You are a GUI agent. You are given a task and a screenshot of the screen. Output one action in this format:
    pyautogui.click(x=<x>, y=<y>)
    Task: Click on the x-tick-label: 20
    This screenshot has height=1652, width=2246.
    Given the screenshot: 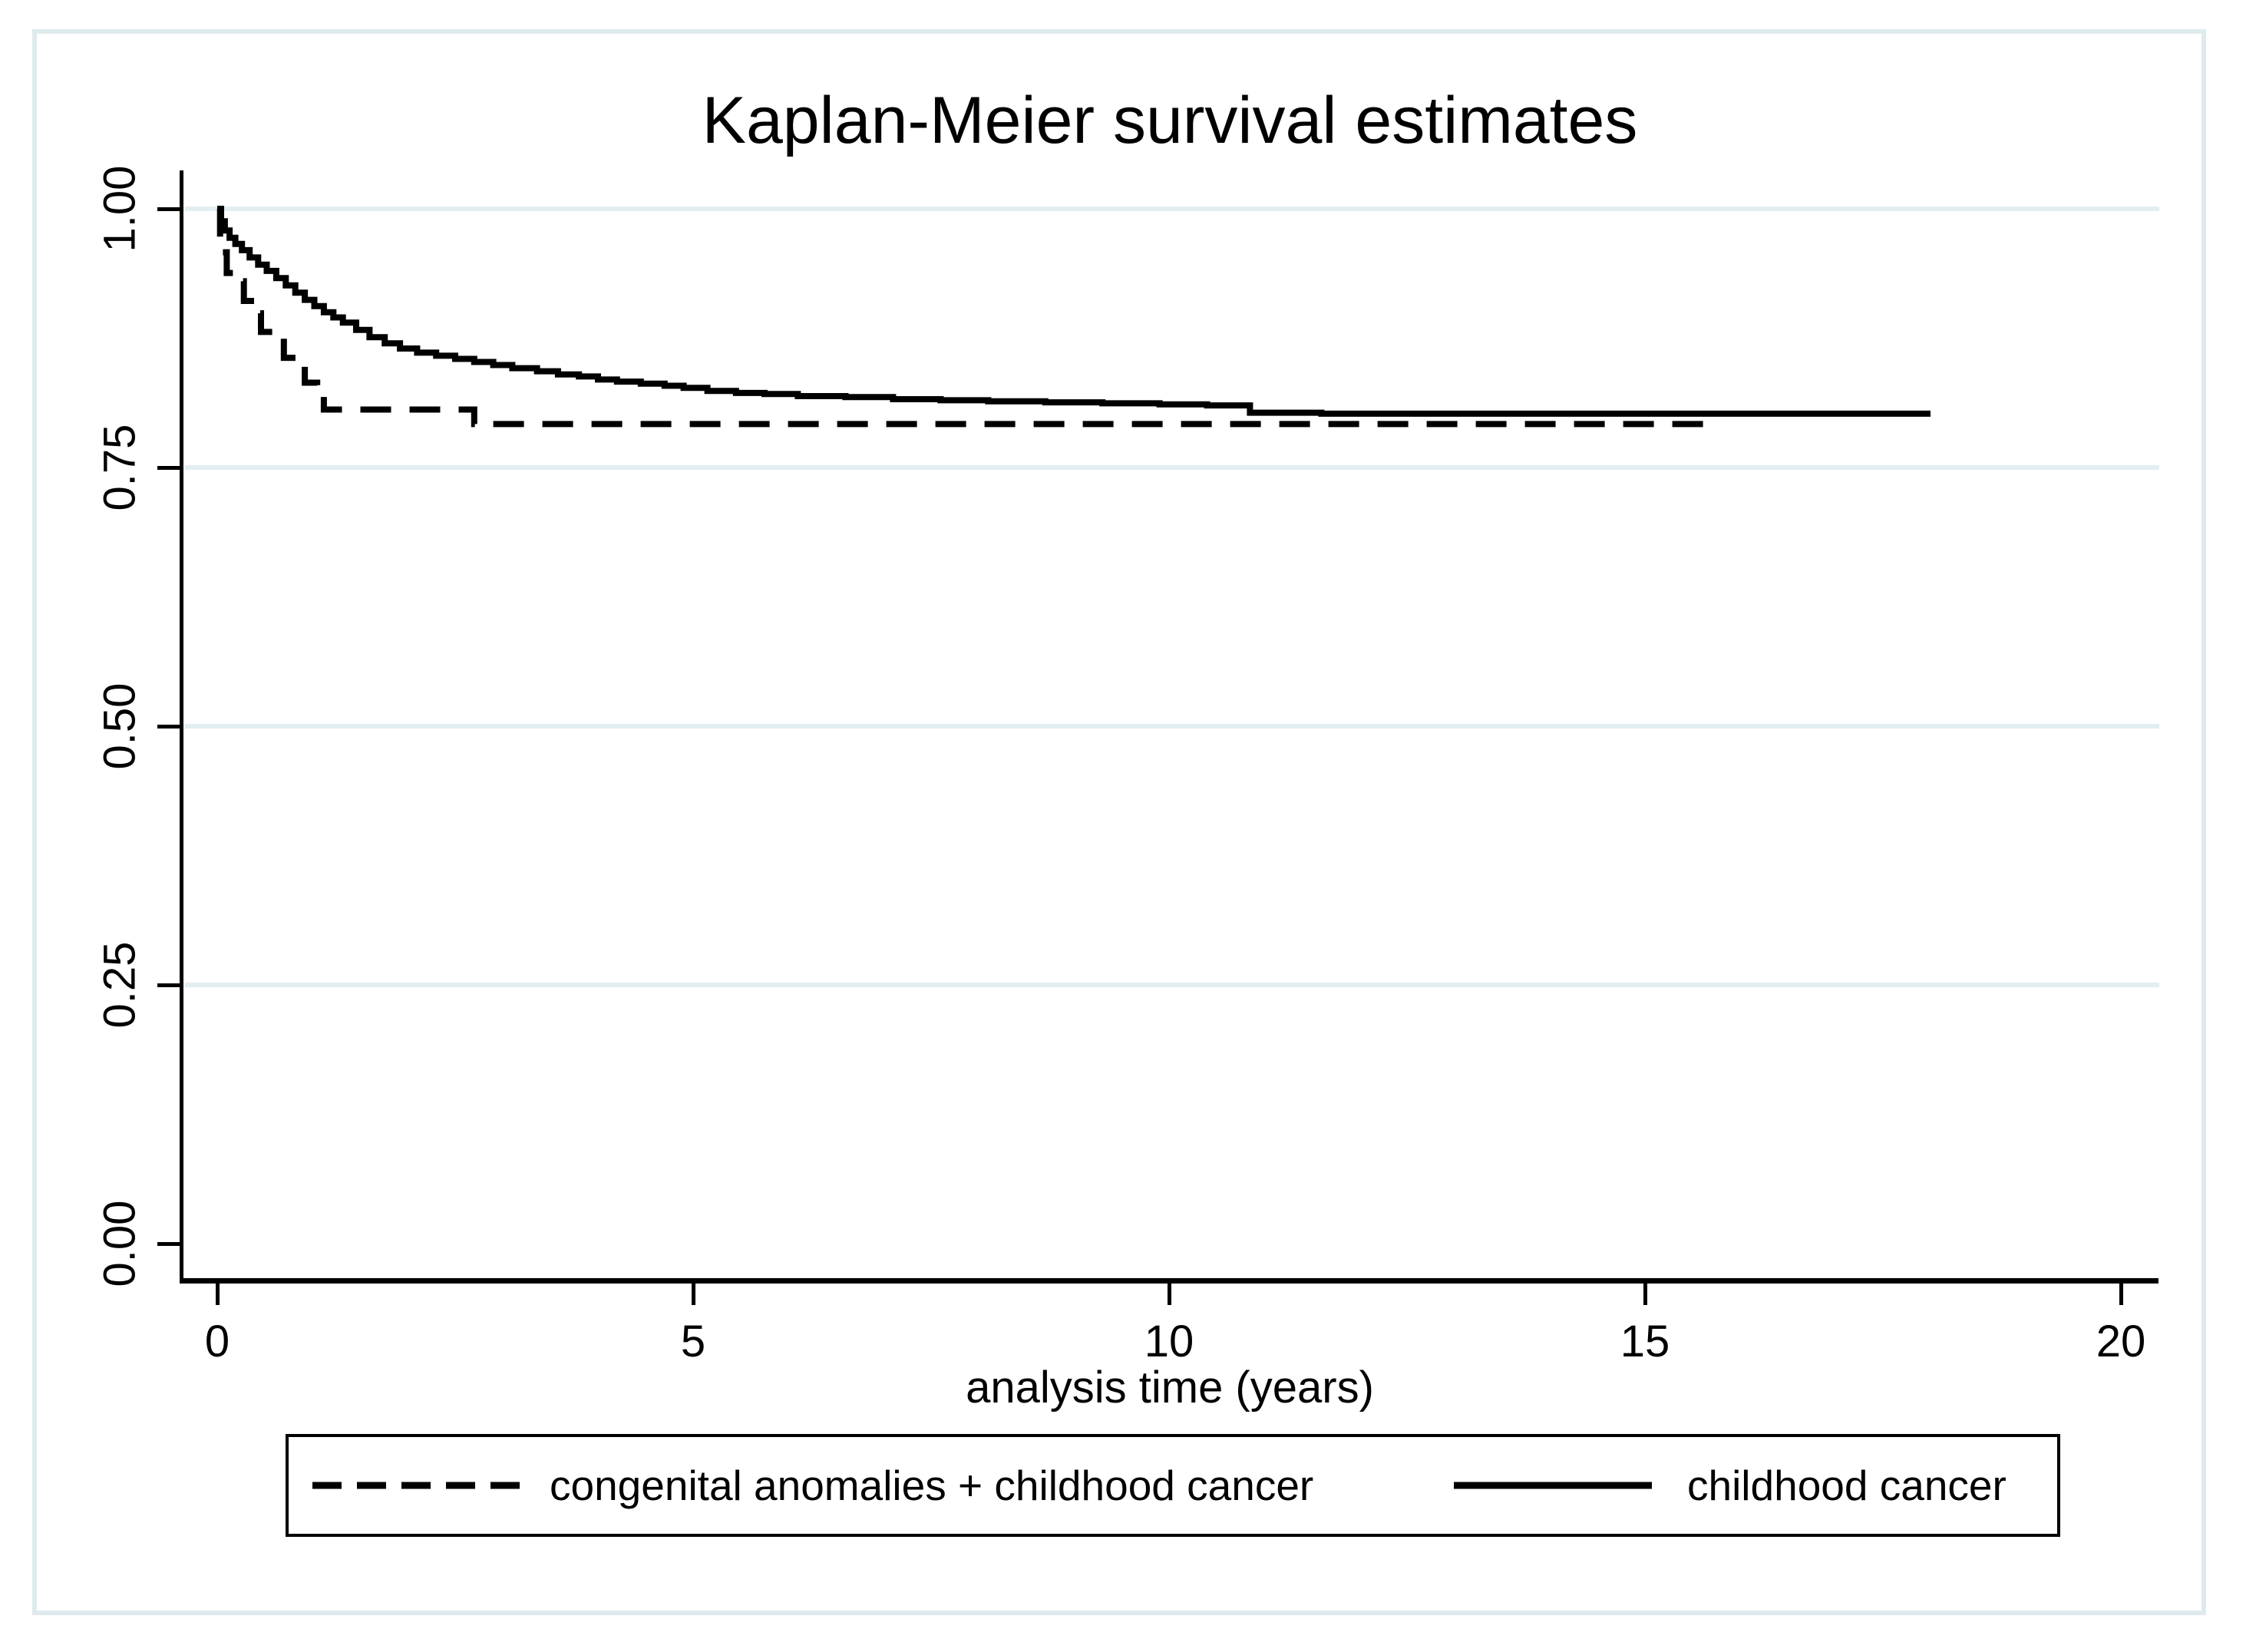 What is the action you would take?
    pyautogui.click(x=2121, y=1341)
    